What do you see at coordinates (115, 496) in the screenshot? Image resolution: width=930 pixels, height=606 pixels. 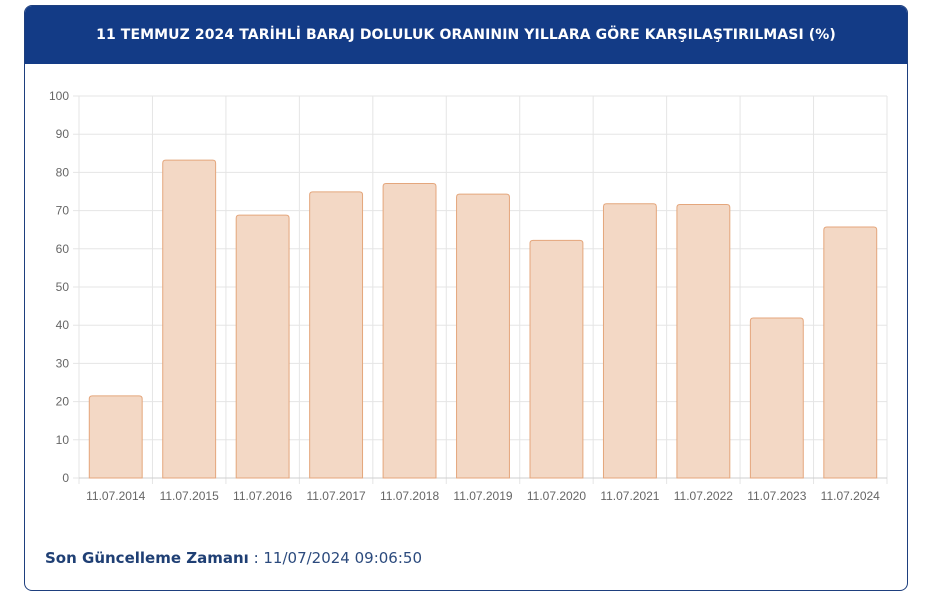 I see `x-tick-label: 11.07.2014` at bounding box center [115, 496].